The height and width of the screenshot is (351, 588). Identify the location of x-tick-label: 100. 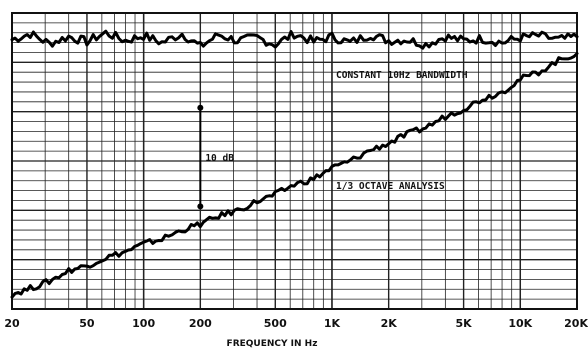
(143, 323).